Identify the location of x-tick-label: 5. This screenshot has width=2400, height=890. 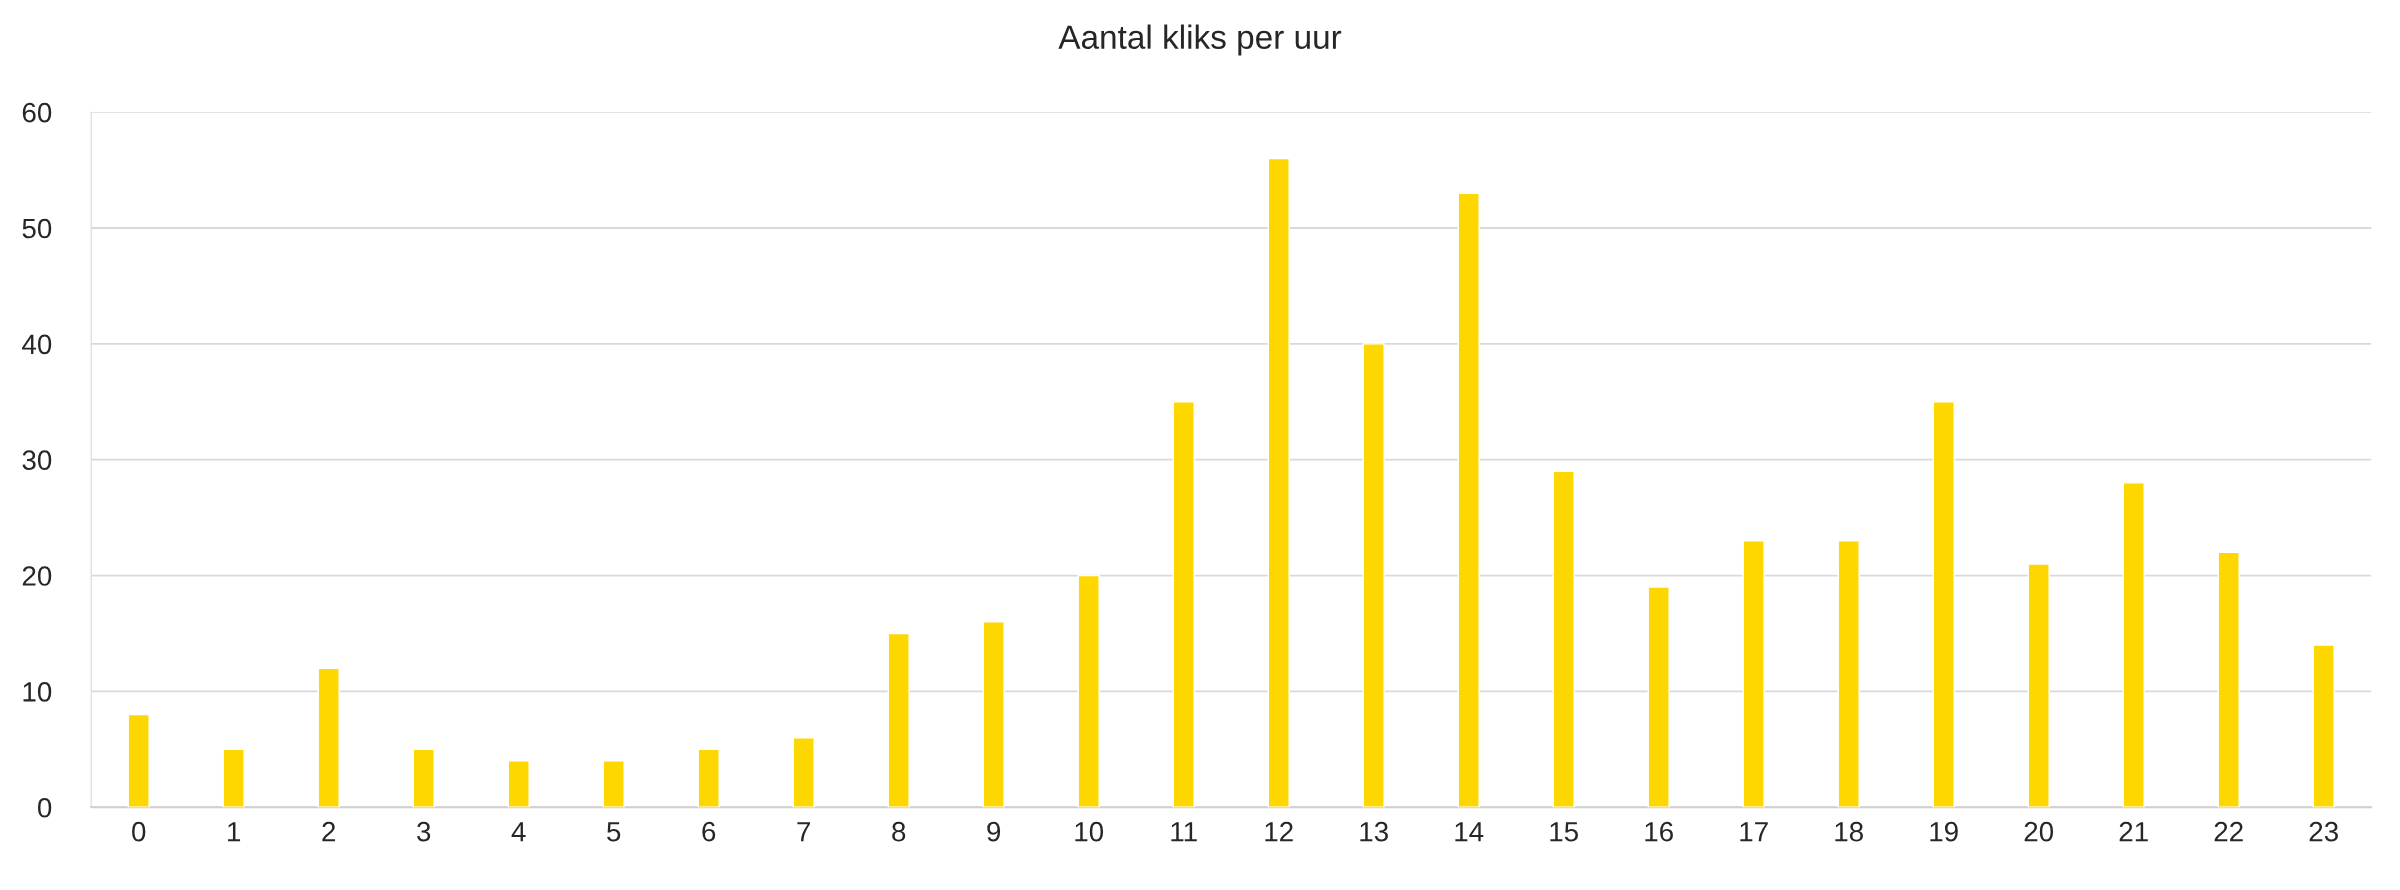
(614, 832).